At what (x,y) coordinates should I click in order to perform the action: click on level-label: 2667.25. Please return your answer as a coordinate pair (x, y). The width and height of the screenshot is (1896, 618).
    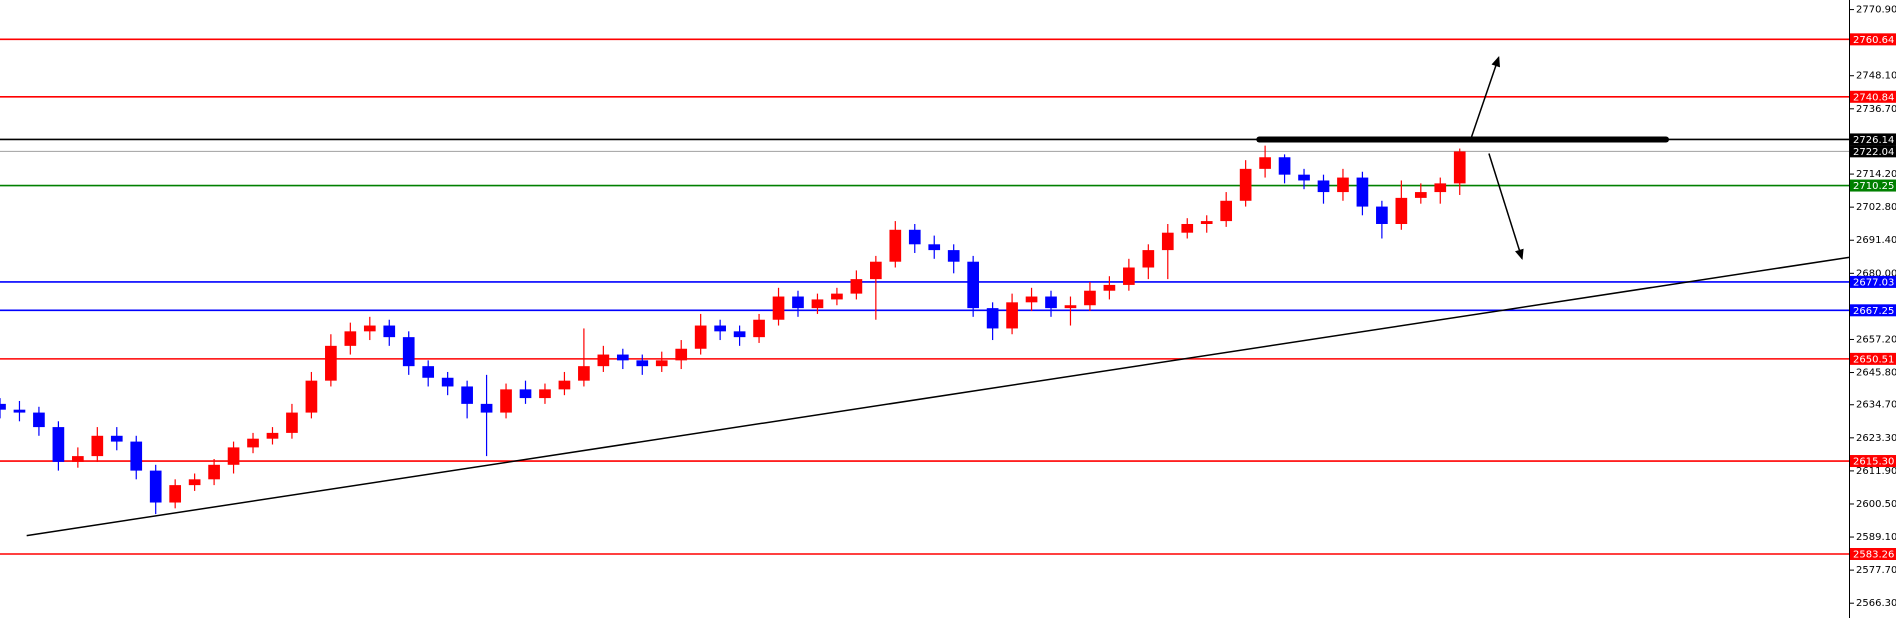
    Looking at the image, I should click on (1873, 311).